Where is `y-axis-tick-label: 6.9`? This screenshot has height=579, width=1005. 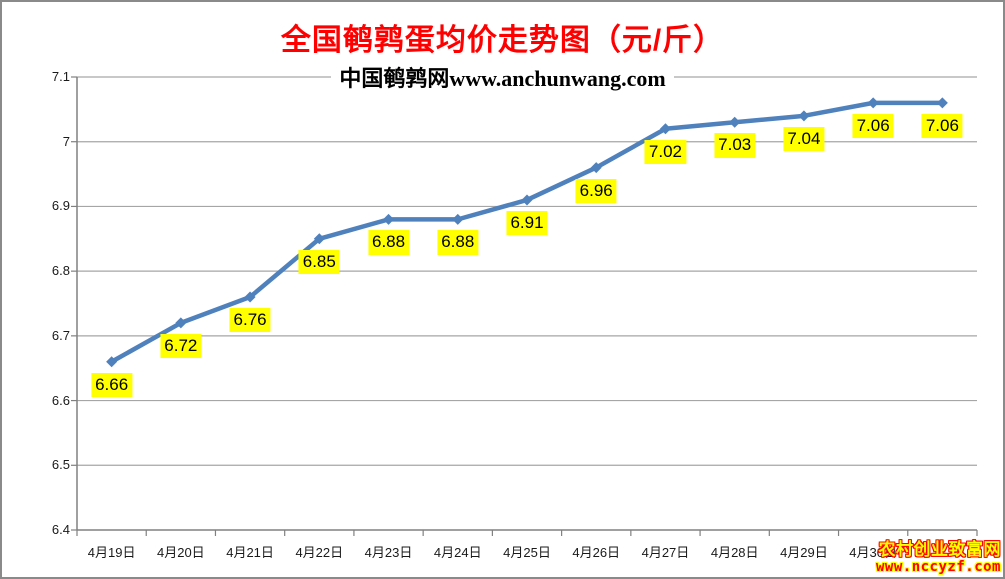
y-axis-tick-label: 6.9 is located at coordinates (60, 206).